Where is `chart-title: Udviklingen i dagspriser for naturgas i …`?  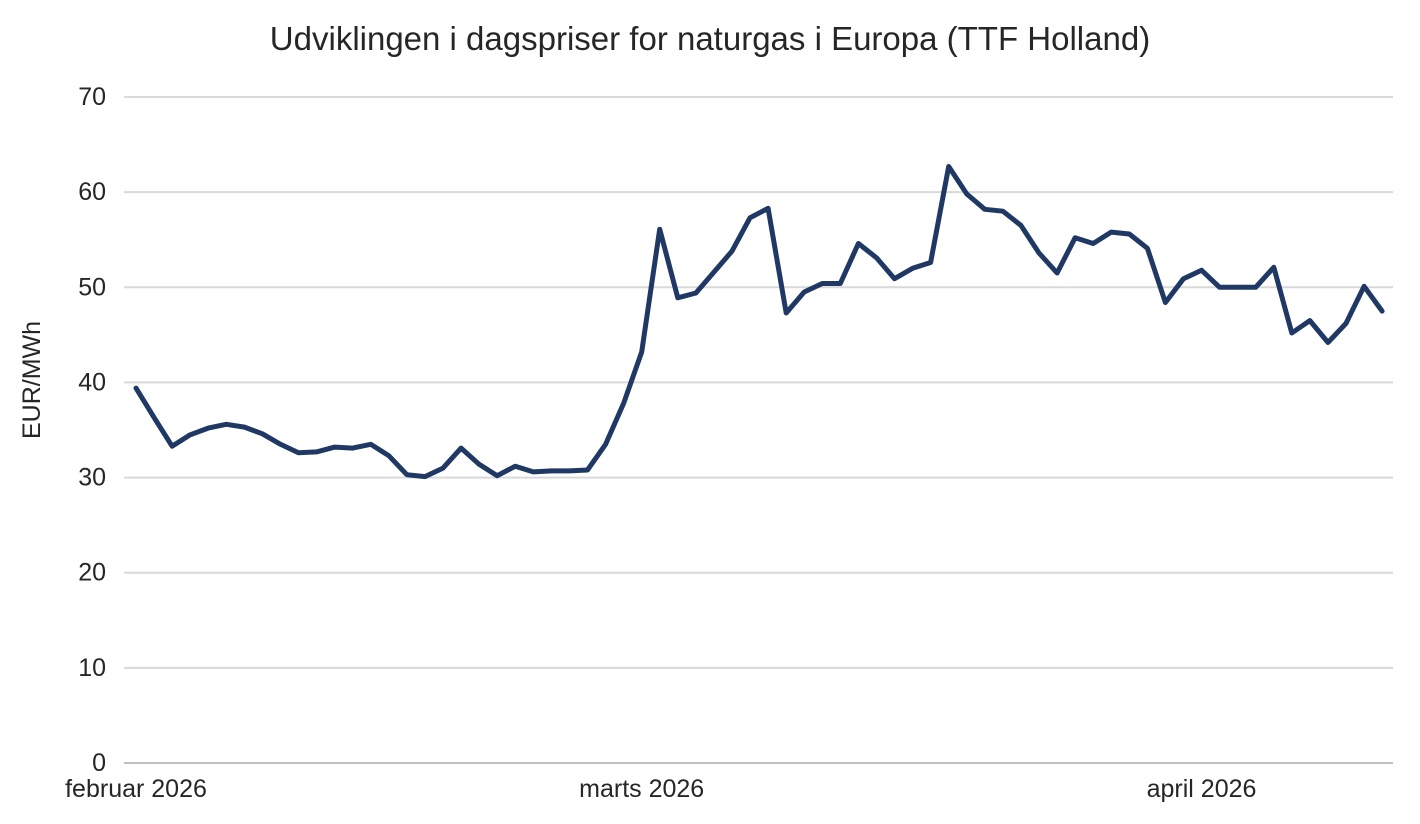 chart-title: Udviklingen i dagspriser for naturgas i … is located at coordinates (710, 38).